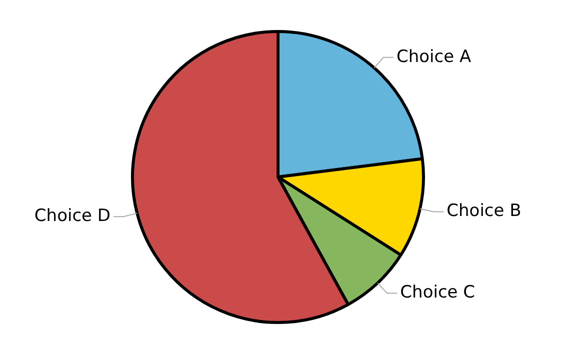  Describe the element at coordinates (438, 292) in the screenshot. I see `slice-label: Choice C` at that location.